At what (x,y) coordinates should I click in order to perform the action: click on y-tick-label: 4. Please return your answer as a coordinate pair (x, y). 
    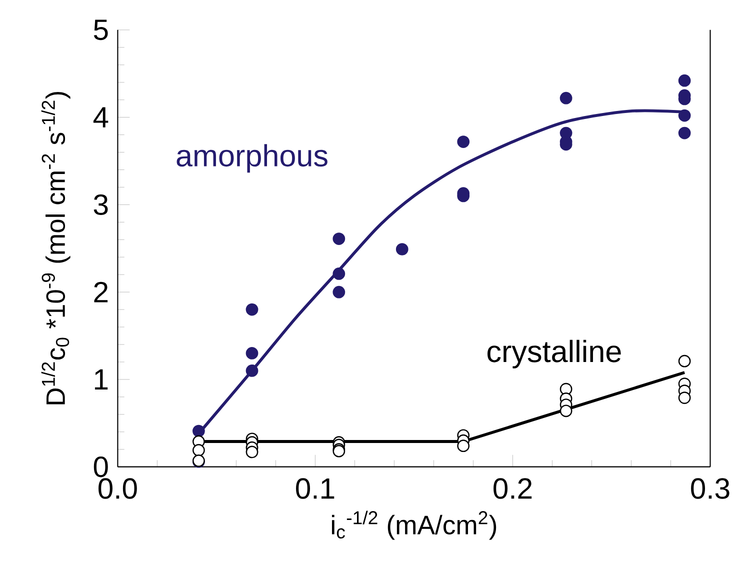
    Looking at the image, I should click on (100, 117).